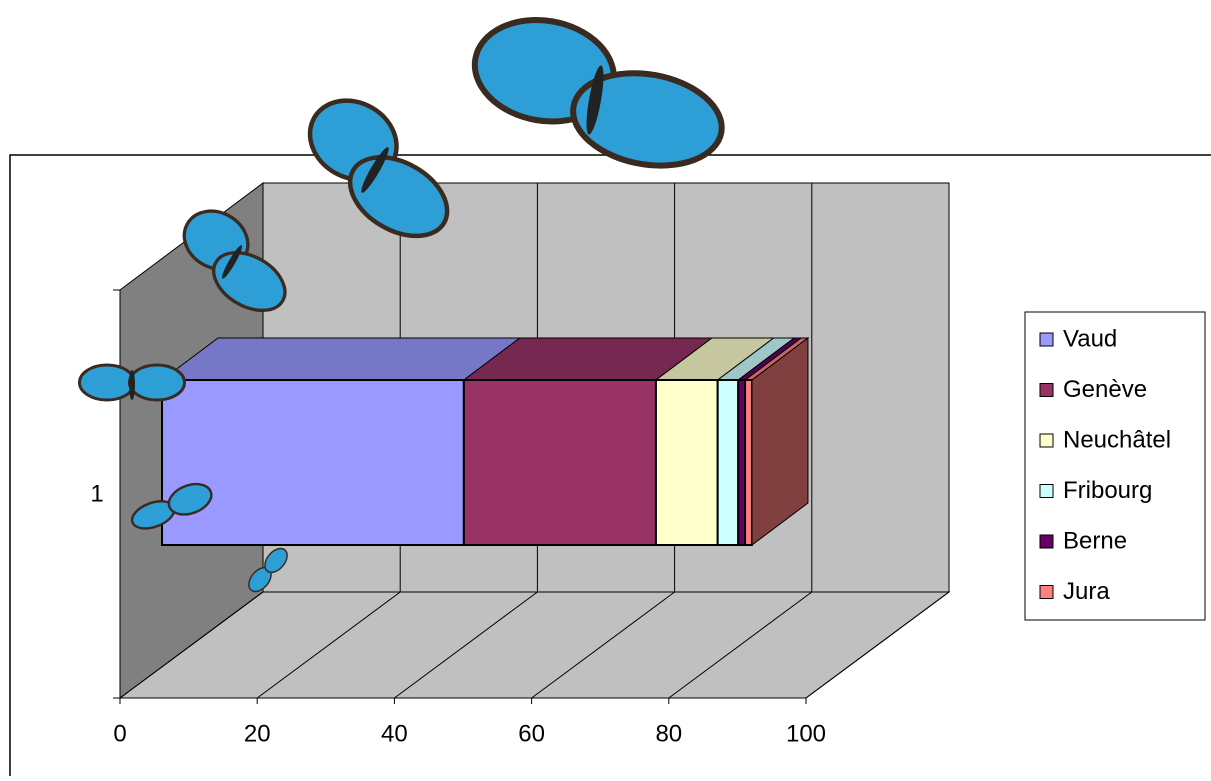  Describe the element at coordinates (341, 359) in the screenshot. I see `bar-top` at that location.